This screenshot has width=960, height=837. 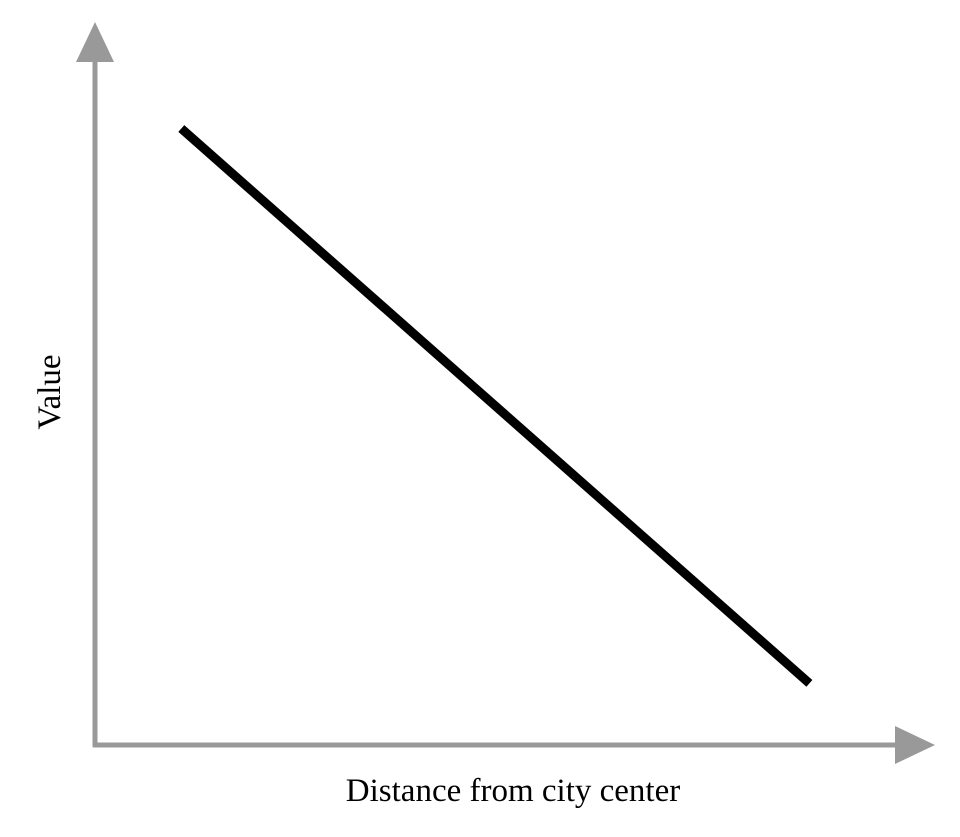 I want to click on x-axis-title: Distance from city center, so click(x=513, y=791).